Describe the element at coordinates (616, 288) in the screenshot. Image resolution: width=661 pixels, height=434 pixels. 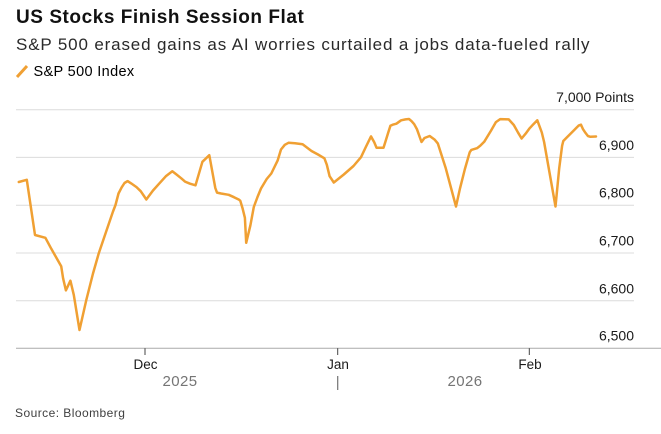
I see `svg-text: 6,600` at that location.